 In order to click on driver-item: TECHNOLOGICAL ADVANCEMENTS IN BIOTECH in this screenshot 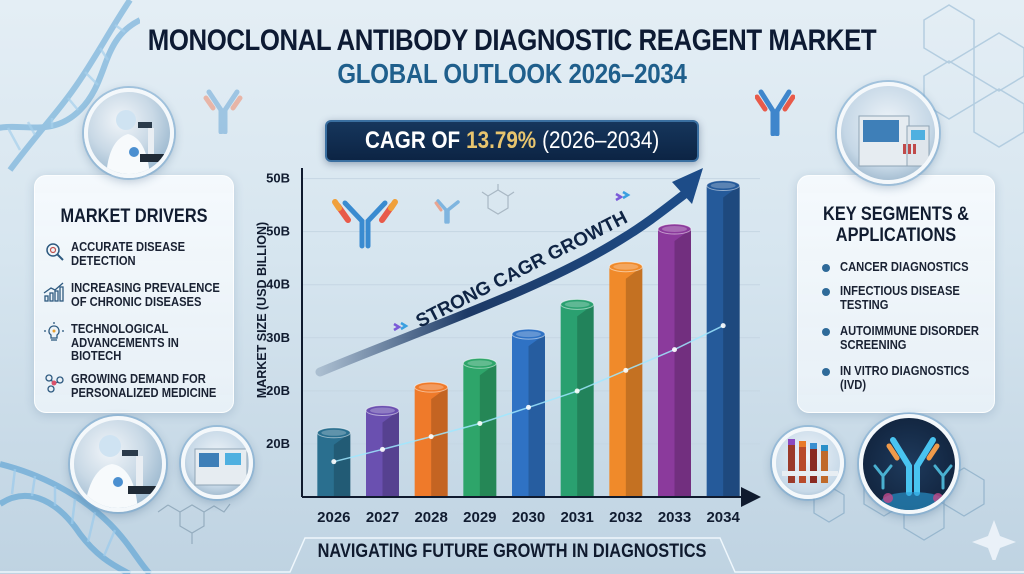, I will do `click(119, 342)`.